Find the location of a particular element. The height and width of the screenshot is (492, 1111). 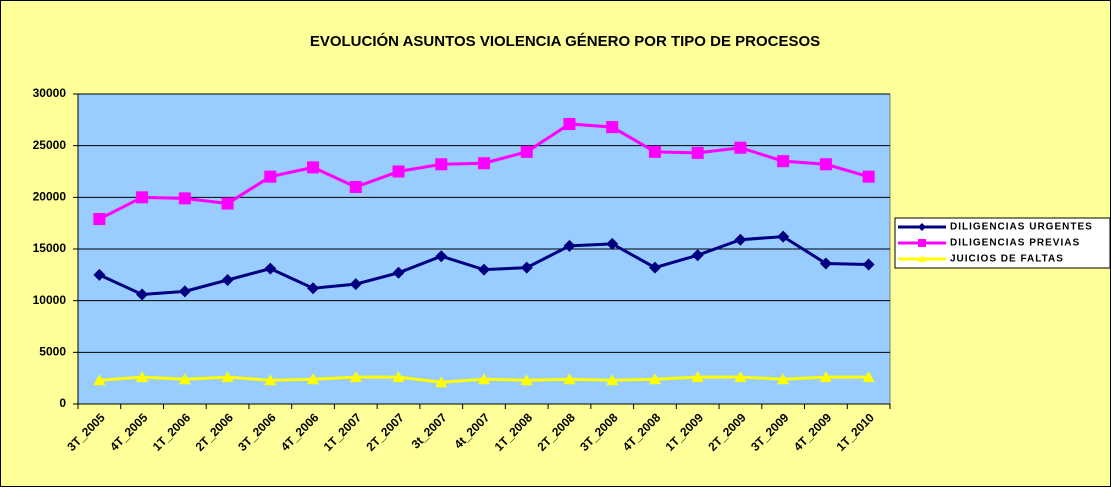

y-tick-label: 5000 is located at coordinates (52, 352).